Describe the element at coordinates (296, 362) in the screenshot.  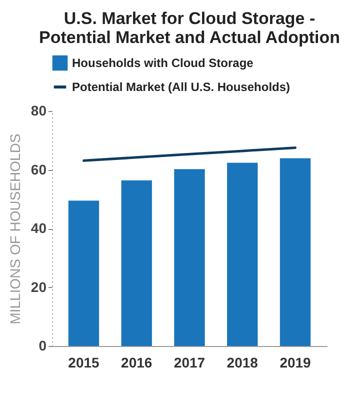
I see `x-tick-label: 2019` at that location.